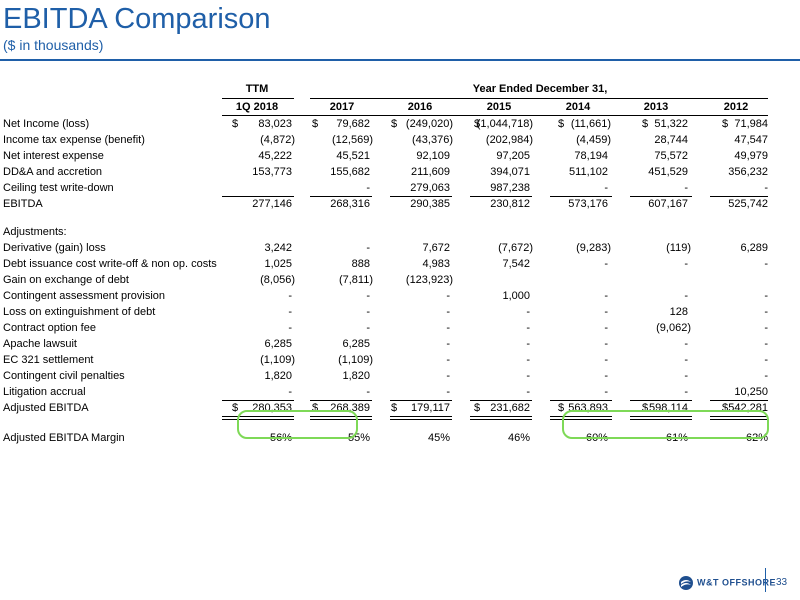  What do you see at coordinates (432, 140) in the screenshot?
I see `table-cell: (43,376)` at bounding box center [432, 140].